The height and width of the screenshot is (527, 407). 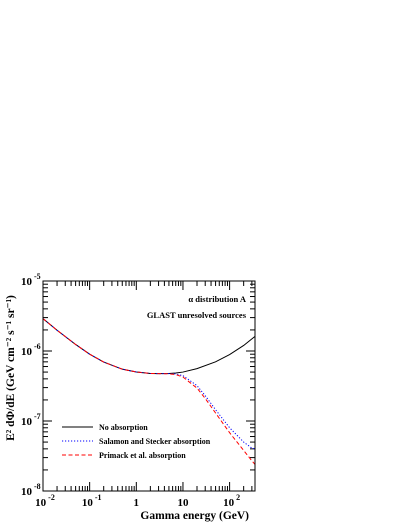 I want to click on x-tick-label: 10 2, so click(x=231, y=501).